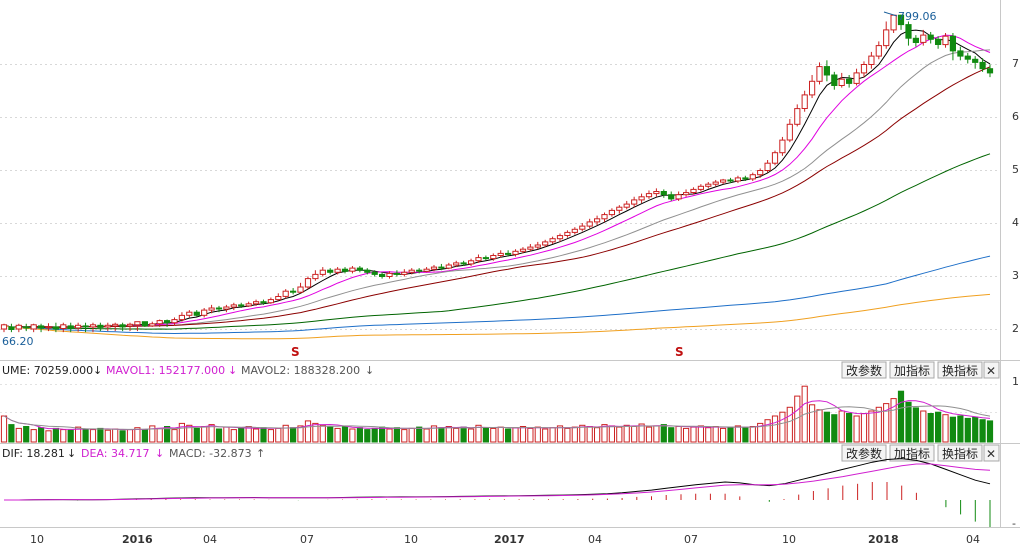 This screenshot has width=1020, height=550. I want to click on s-marker-1: S, so click(295, 352).